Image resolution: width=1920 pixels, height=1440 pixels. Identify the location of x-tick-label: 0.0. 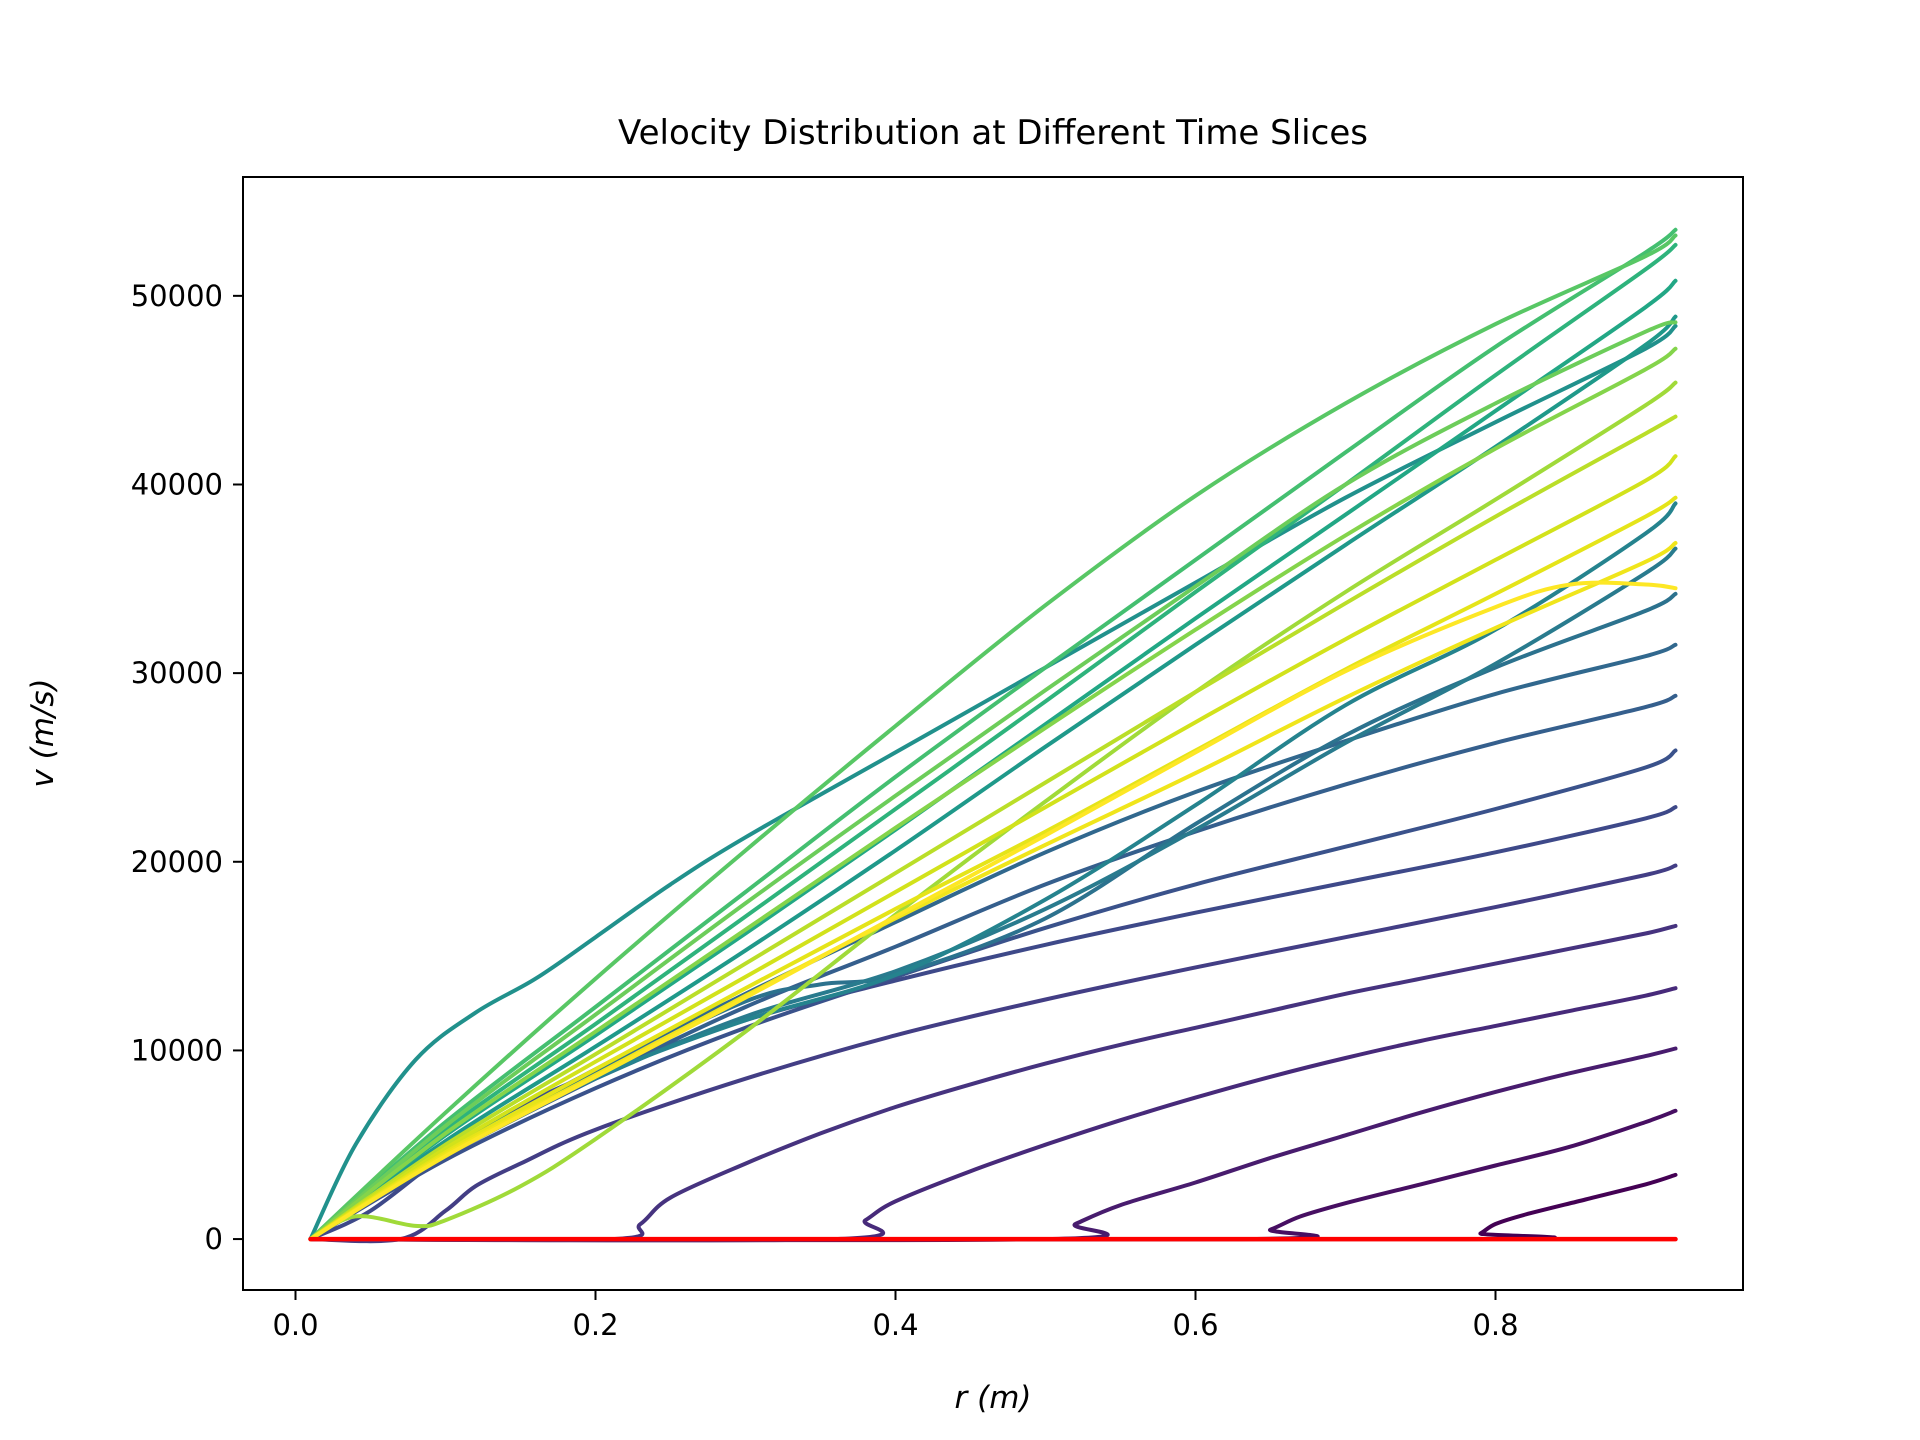
(295, 1325).